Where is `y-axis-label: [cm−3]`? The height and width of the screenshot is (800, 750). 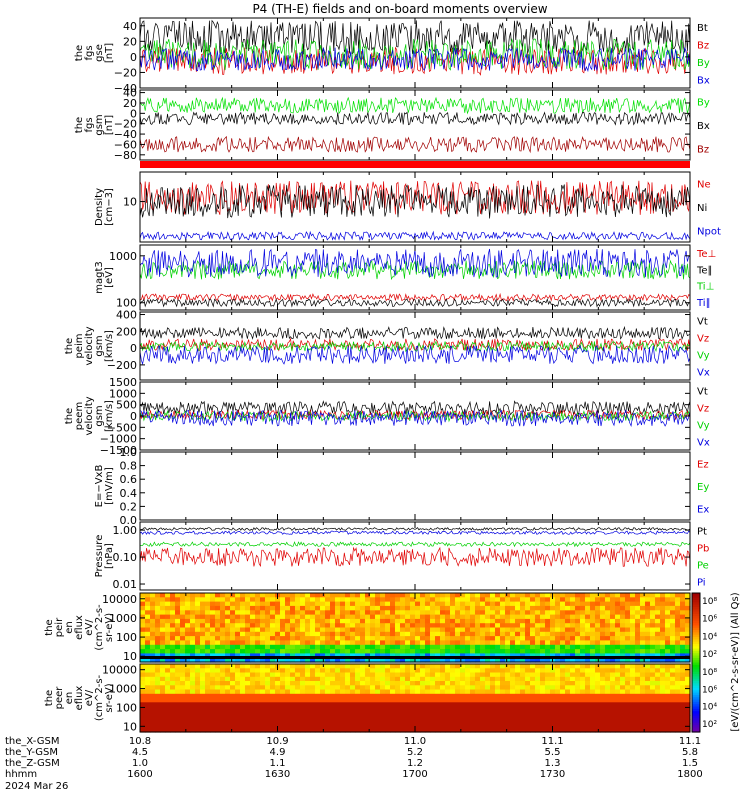
y-axis-label: [cm−3] is located at coordinates (109, 207).